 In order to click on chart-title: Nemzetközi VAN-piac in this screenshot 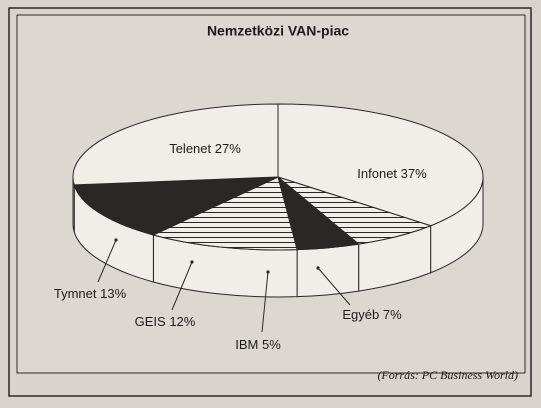, I will do `click(278, 31)`.